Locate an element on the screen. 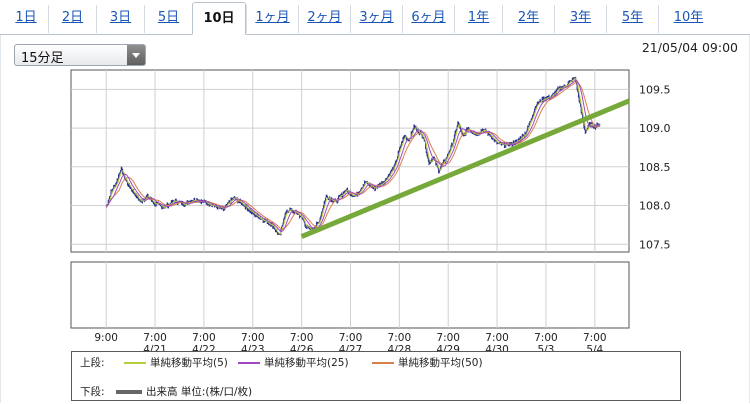 The image size is (750, 404). tab-0: 1日 is located at coordinates (26, 17).